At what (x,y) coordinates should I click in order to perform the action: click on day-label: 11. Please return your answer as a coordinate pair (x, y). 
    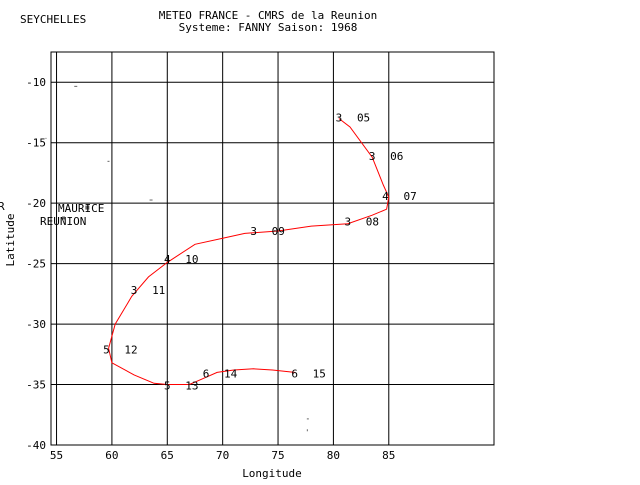
    Looking at the image, I should click on (158, 290).